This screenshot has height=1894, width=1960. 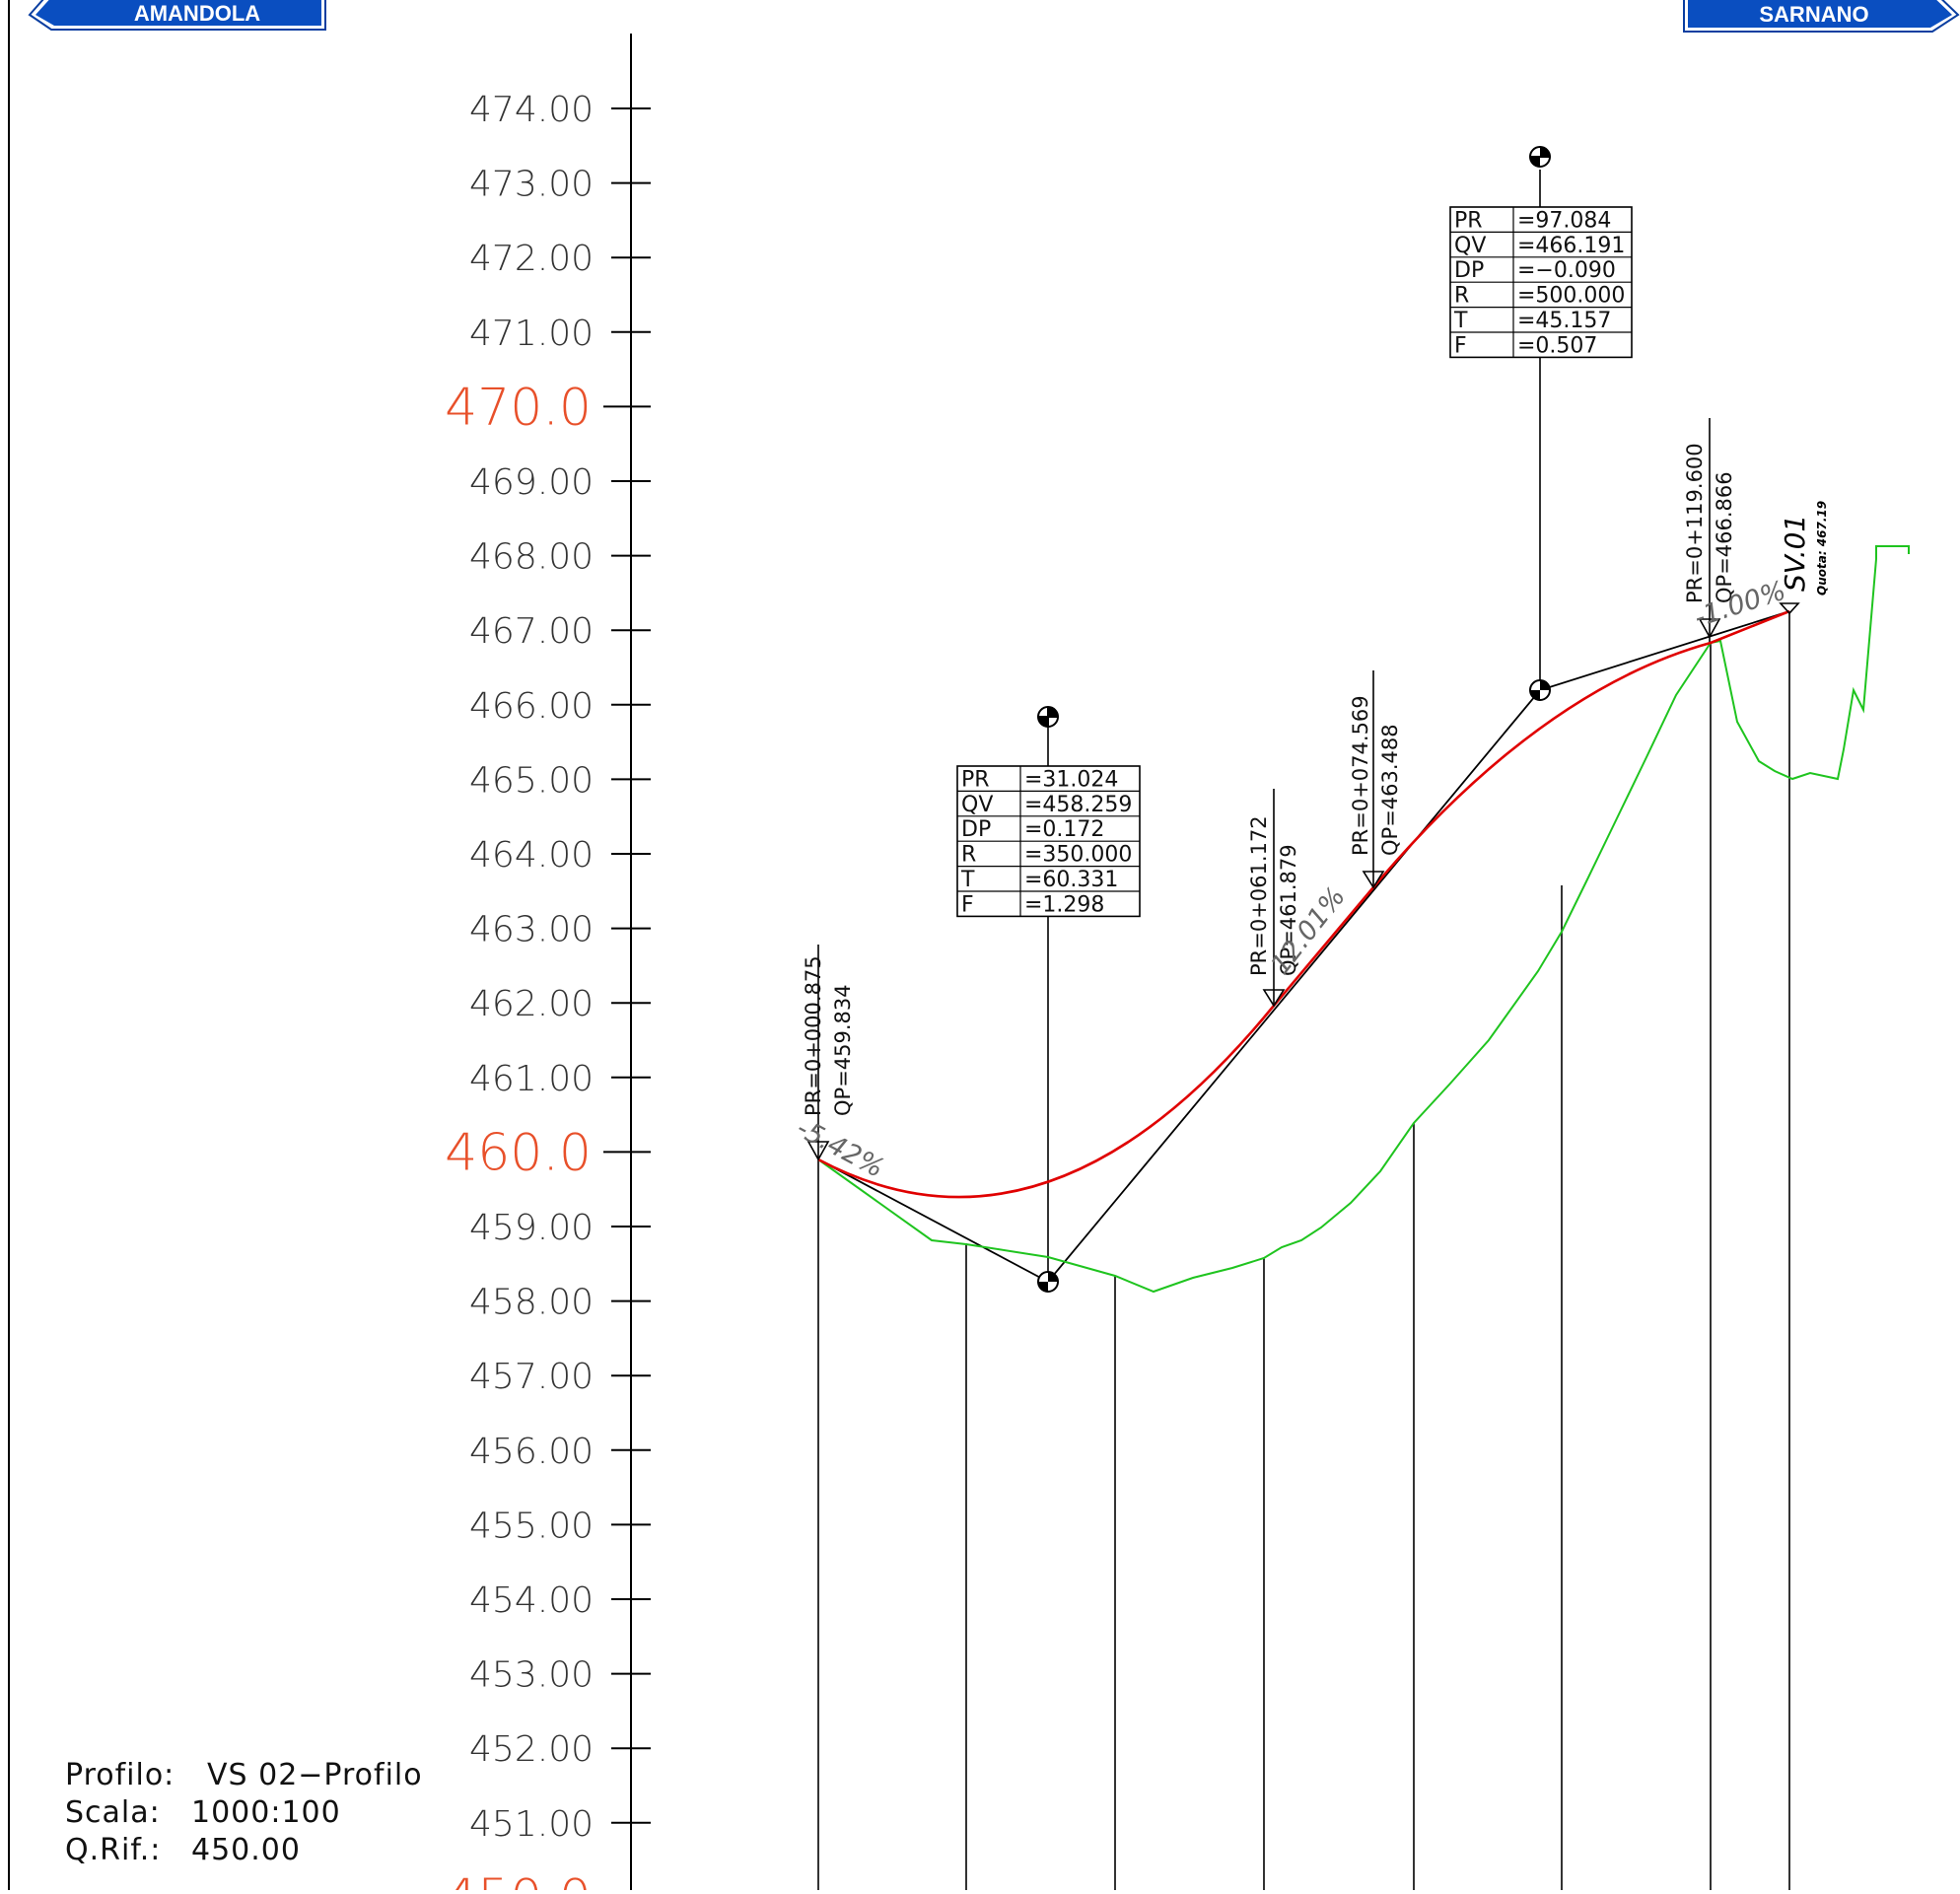 What do you see at coordinates (531, 259) in the screenshot?
I see `y-tick-label: 472.00` at bounding box center [531, 259].